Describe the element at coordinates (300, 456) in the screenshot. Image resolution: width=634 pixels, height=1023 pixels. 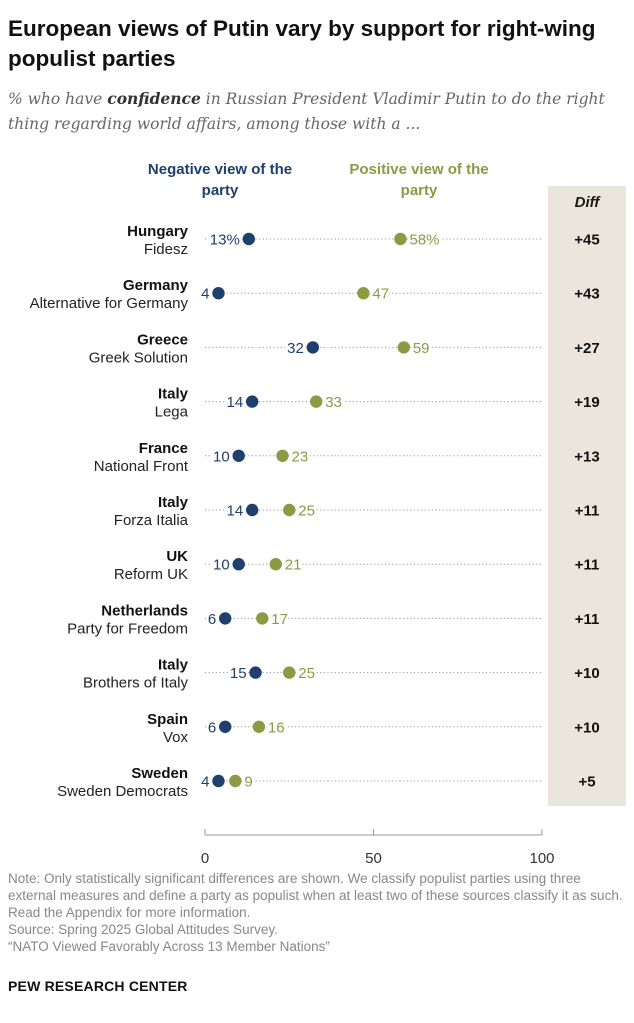
I see `pos-value-label: 23` at that location.